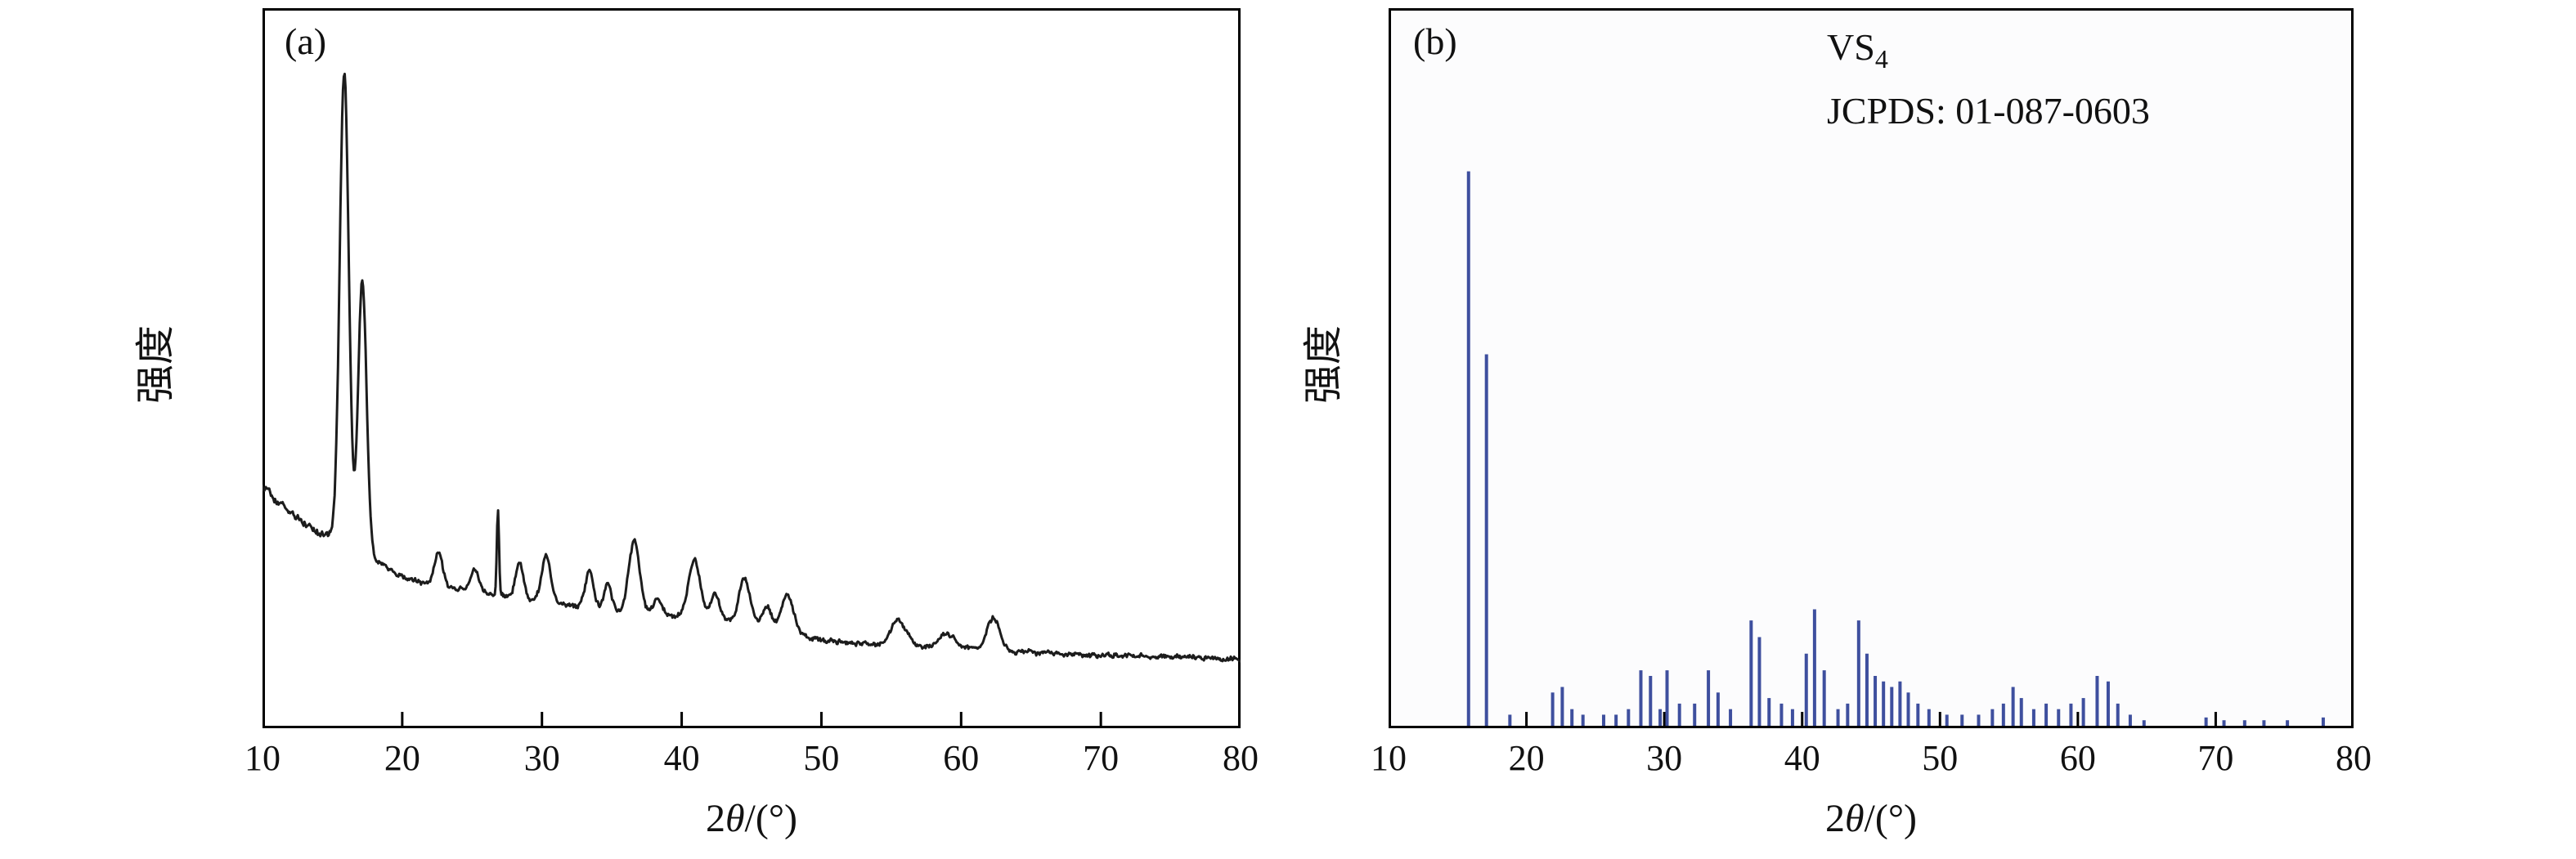  Describe the element at coordinates (1854, 818) in the screenshot. I see `theta-symbol-b: θ` at that location.